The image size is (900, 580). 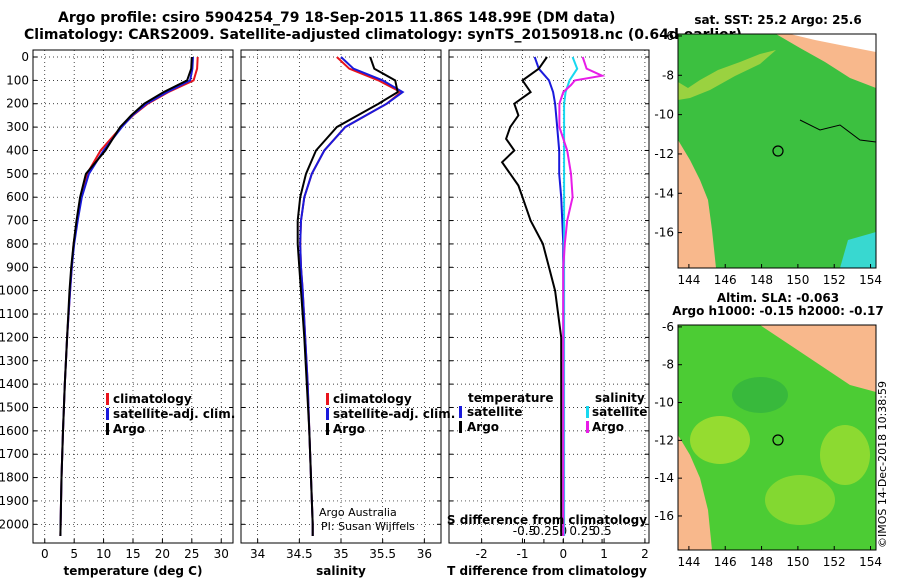 I want to click on temperature-legend: climatology satellite-adj. clim. Argo, so click(x=170, y=414).